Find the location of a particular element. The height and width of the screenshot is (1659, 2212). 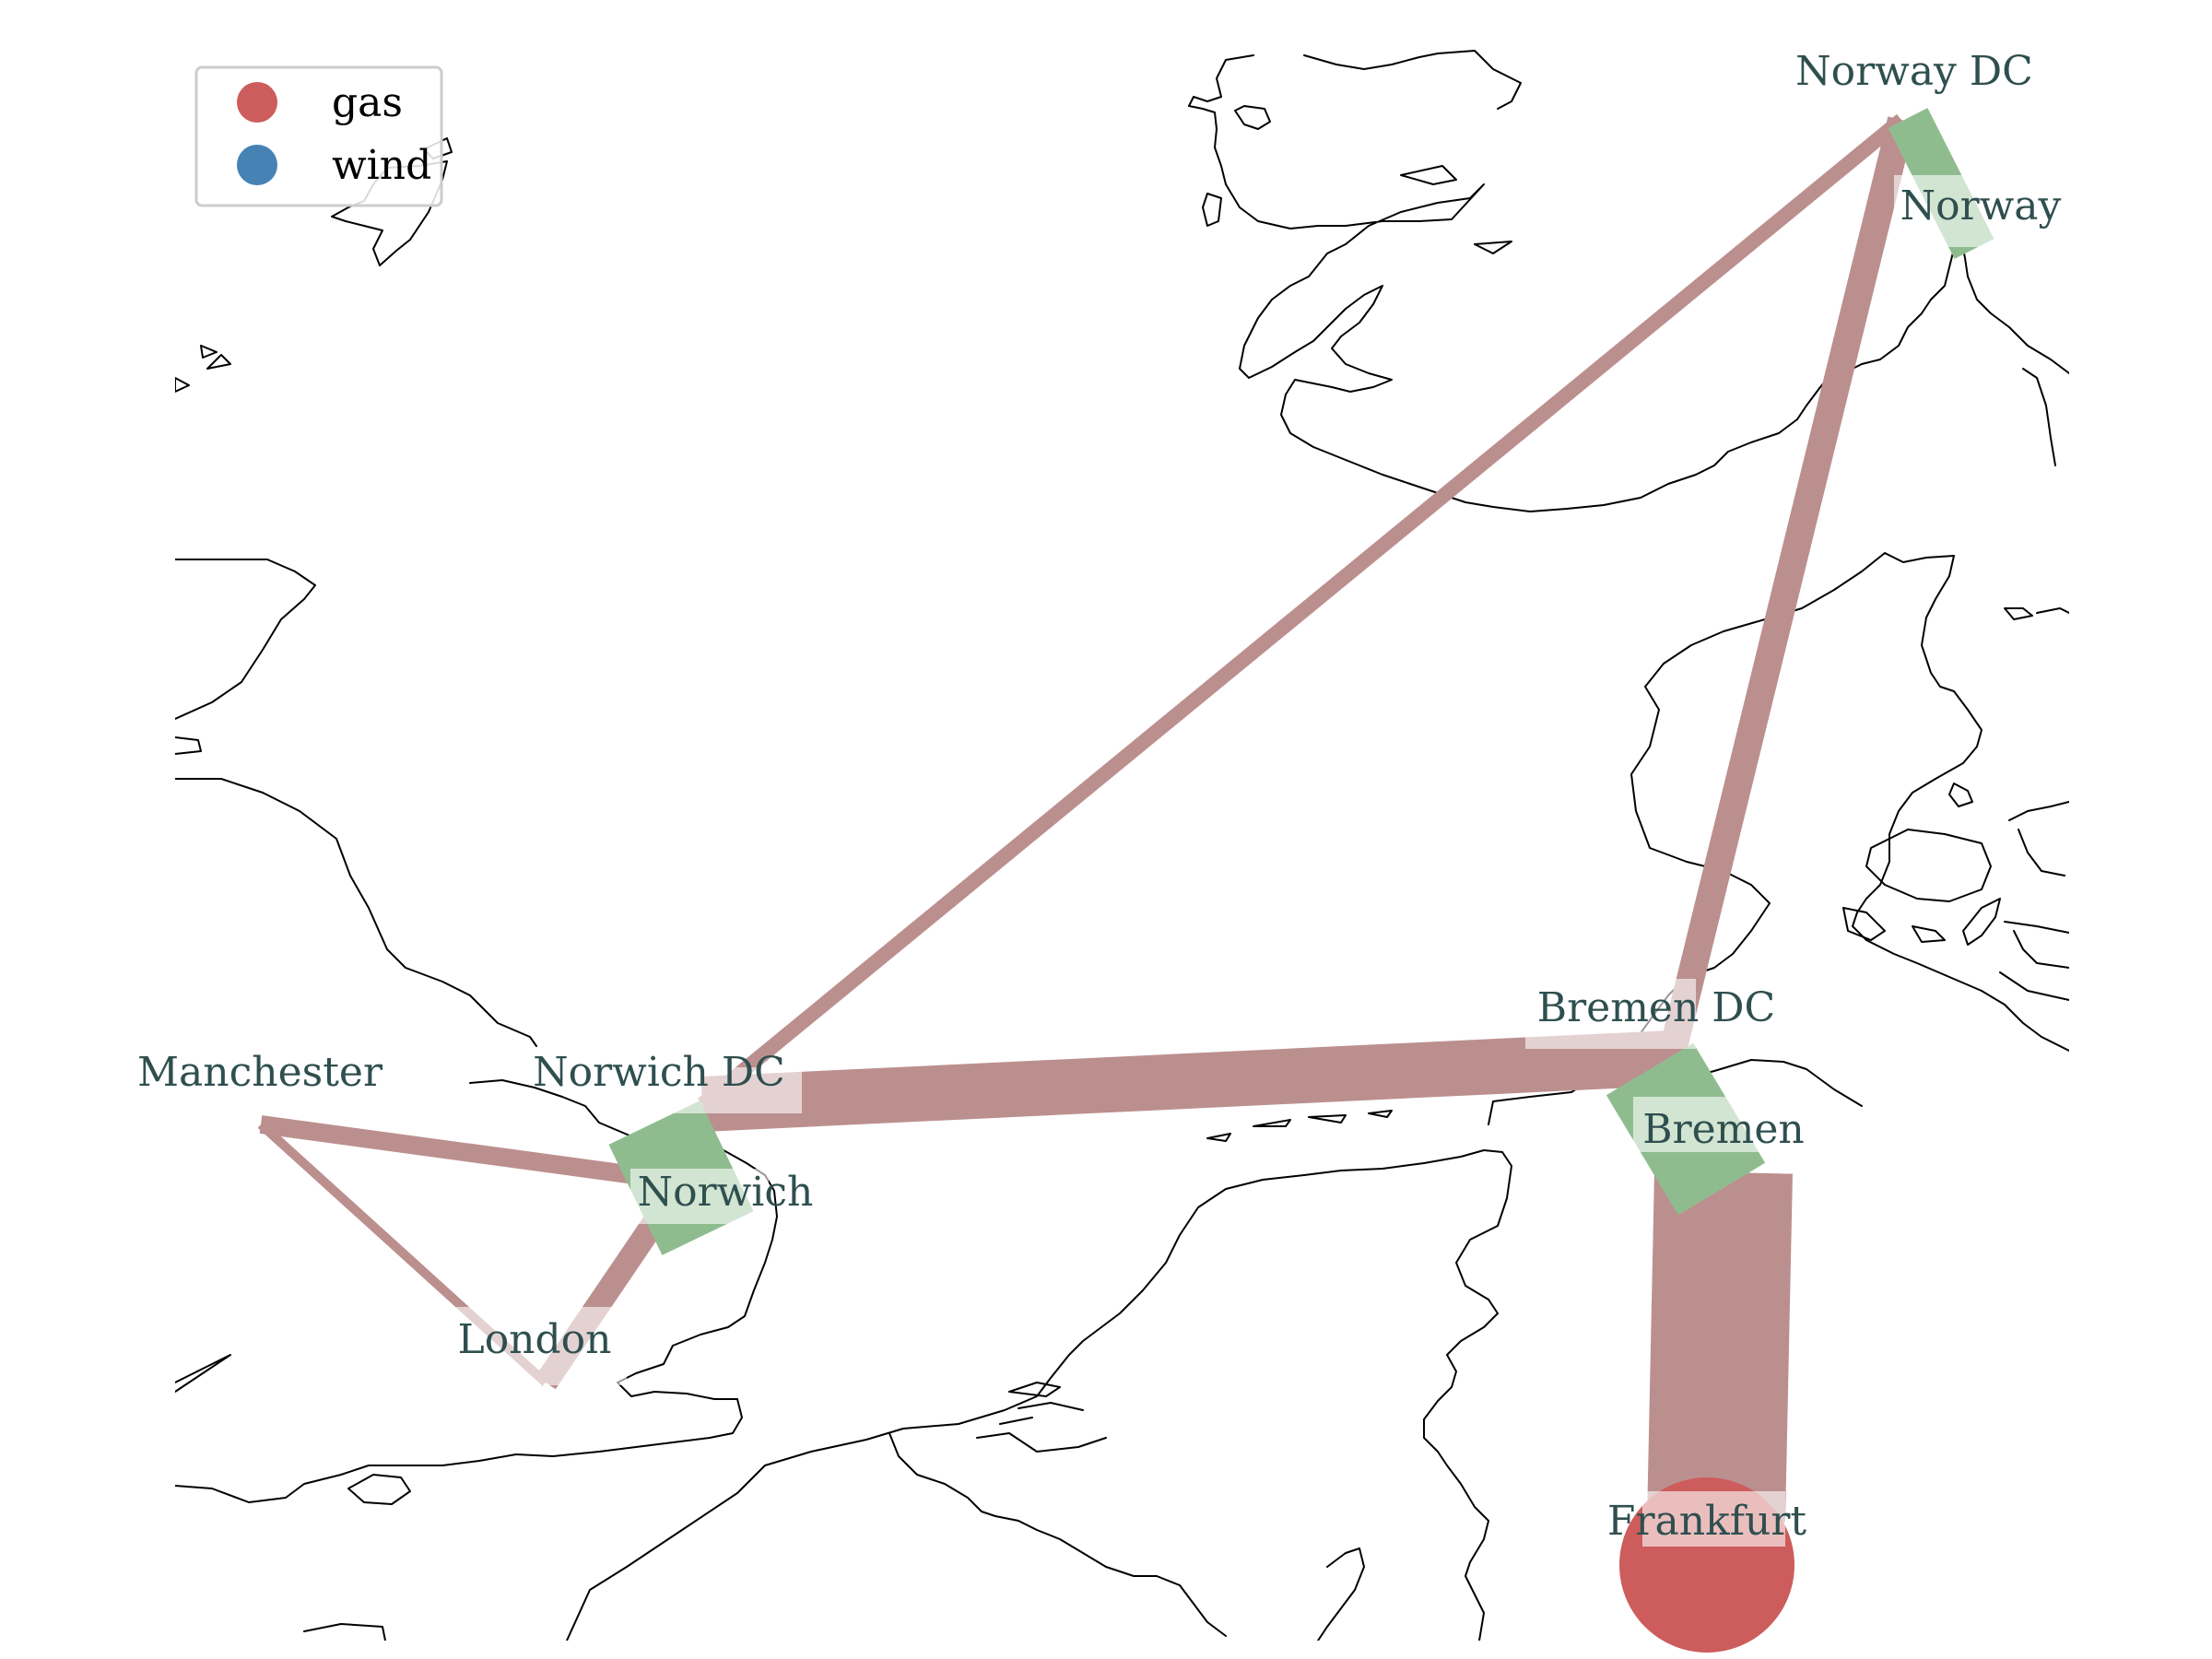

border-lines is located at coordinates (1126, 1536).